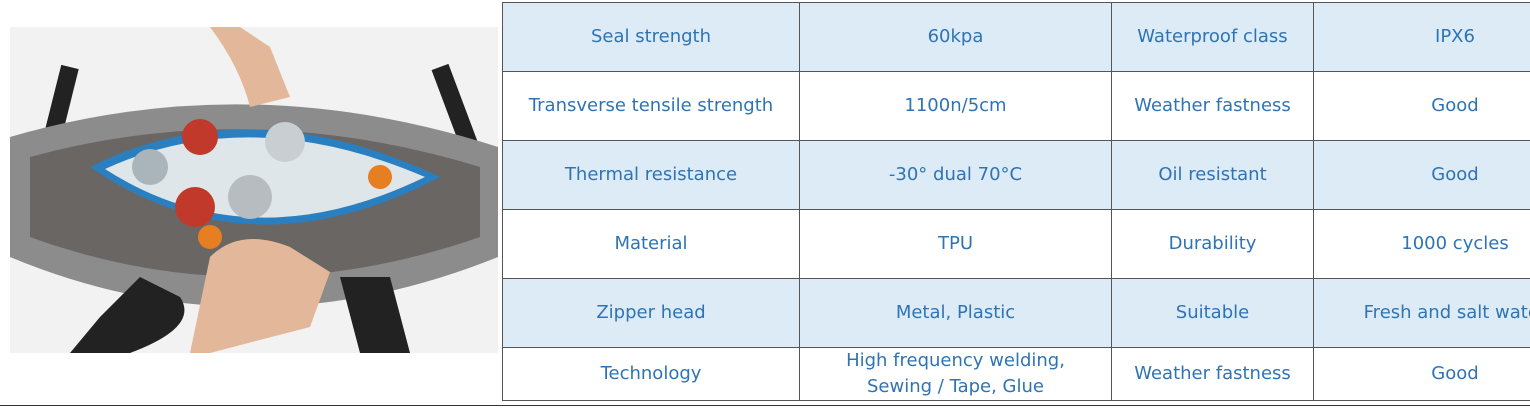  I want to click on spec-label: Transverse tensile strength, so click(651, 106).